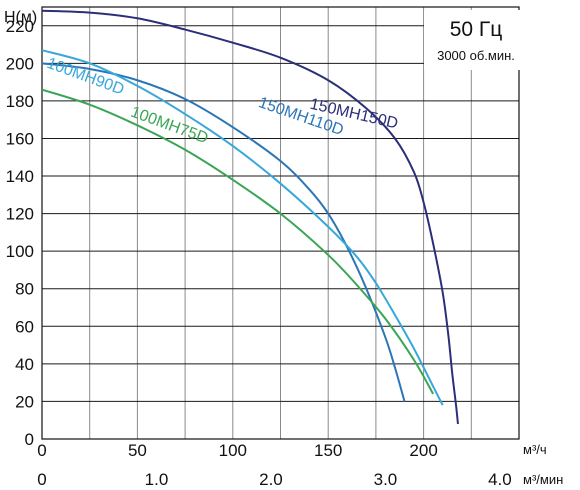  What do you see at coordinates (423, 450) in the screenshot?
I see `x-tick-label: 200` at bounding box center [423, 450].